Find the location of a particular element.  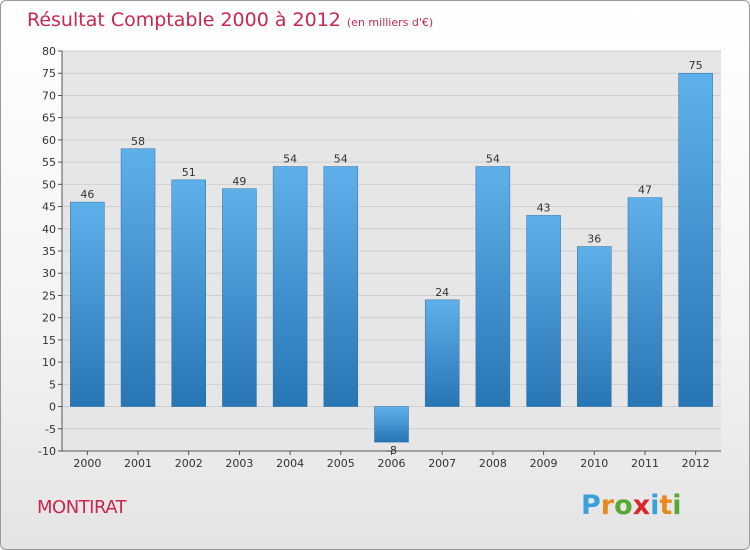

y-tick-label: 55 is located at coordinates (49, 162).